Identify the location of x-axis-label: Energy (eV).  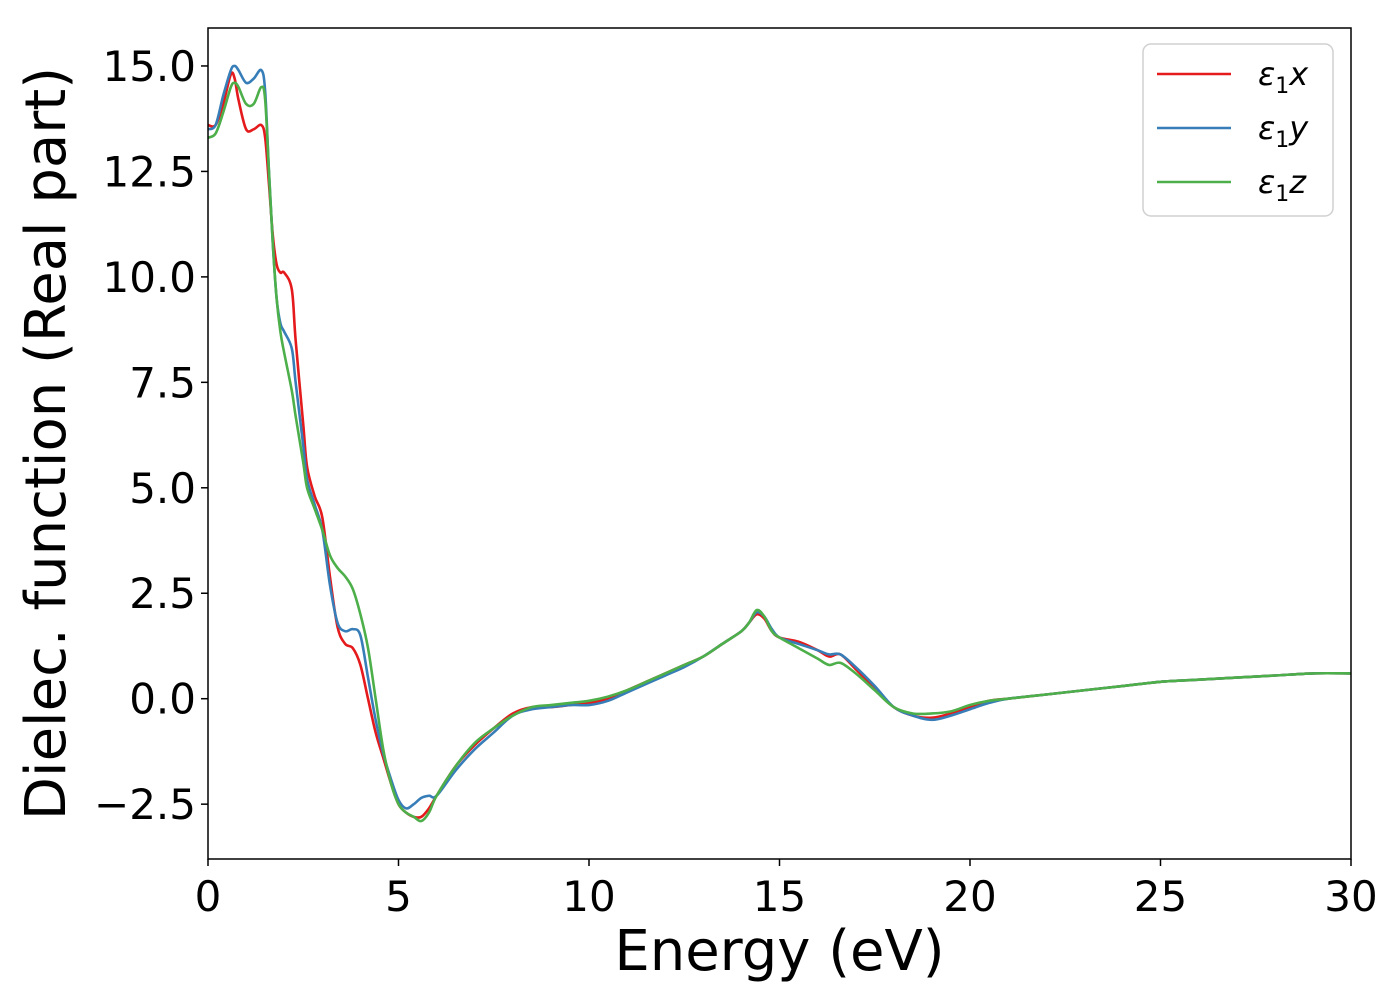
(779, 951).